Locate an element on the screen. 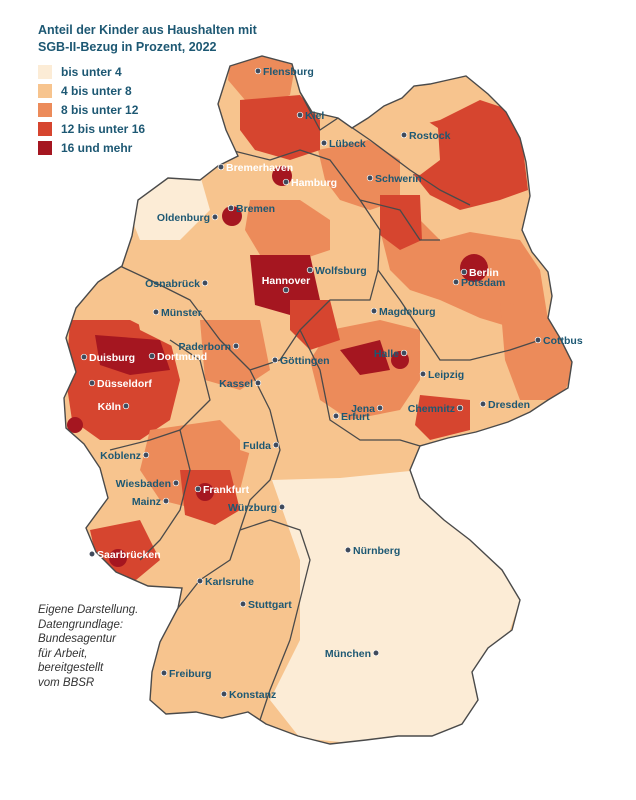  city-label: Dortmund is located at coordinates (182, 357).